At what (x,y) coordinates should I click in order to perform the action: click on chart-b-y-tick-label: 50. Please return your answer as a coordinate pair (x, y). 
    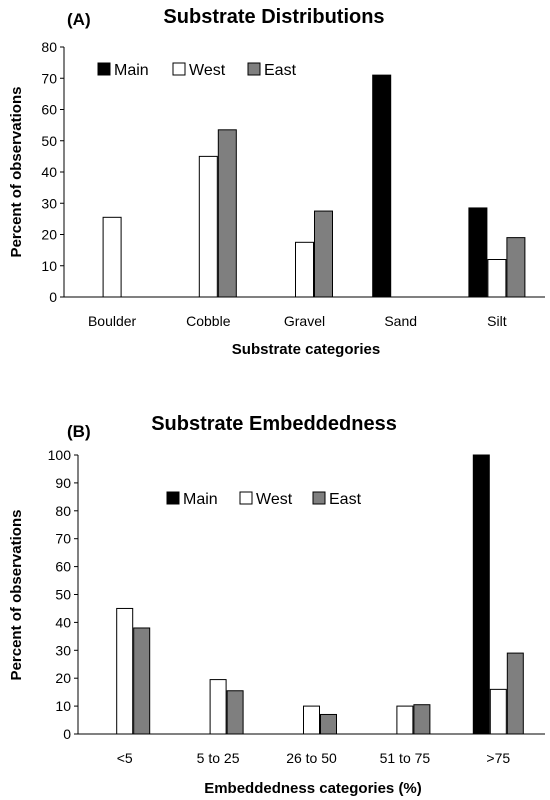
    Looking at the image, I should click on (63, 595).